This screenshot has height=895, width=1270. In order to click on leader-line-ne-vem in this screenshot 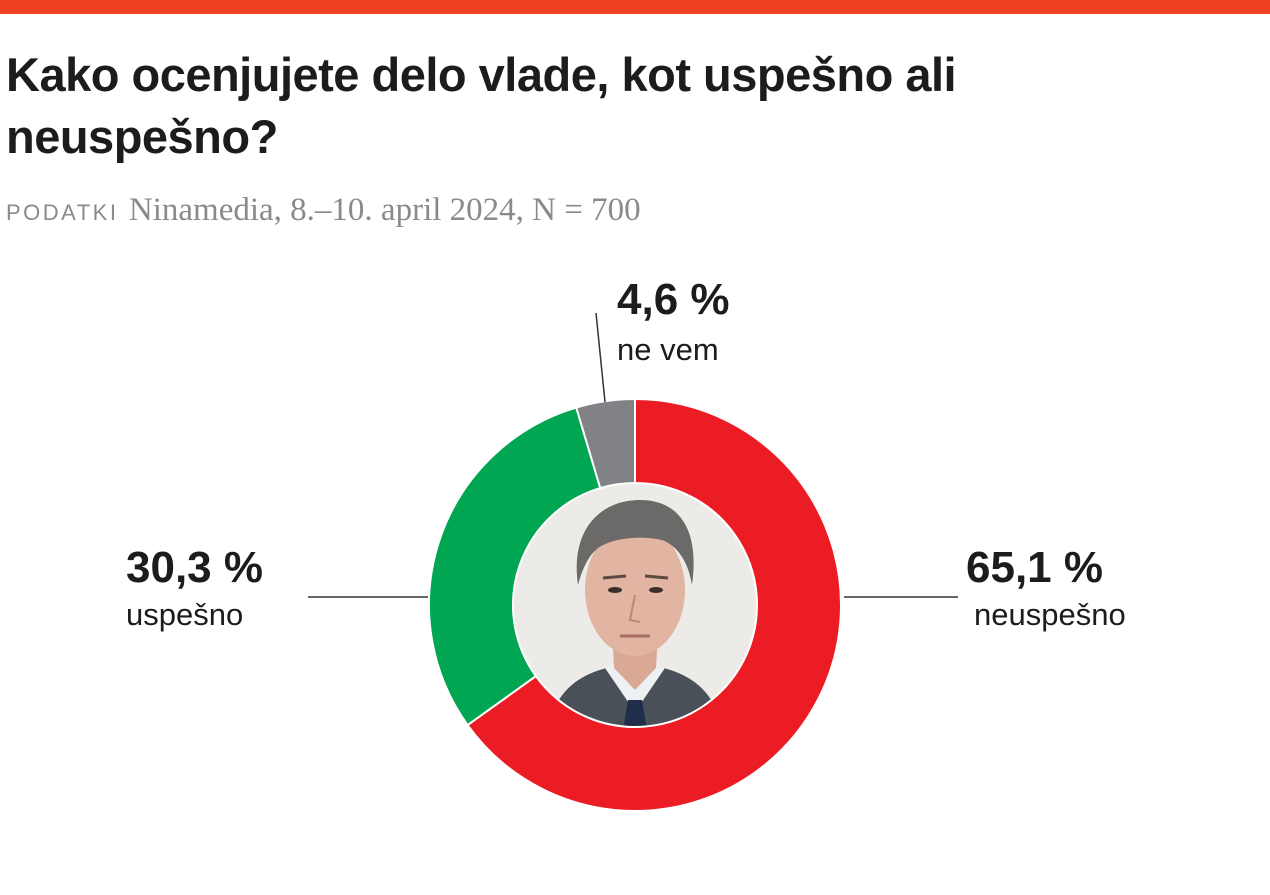, I will do `click(600, 357)`.